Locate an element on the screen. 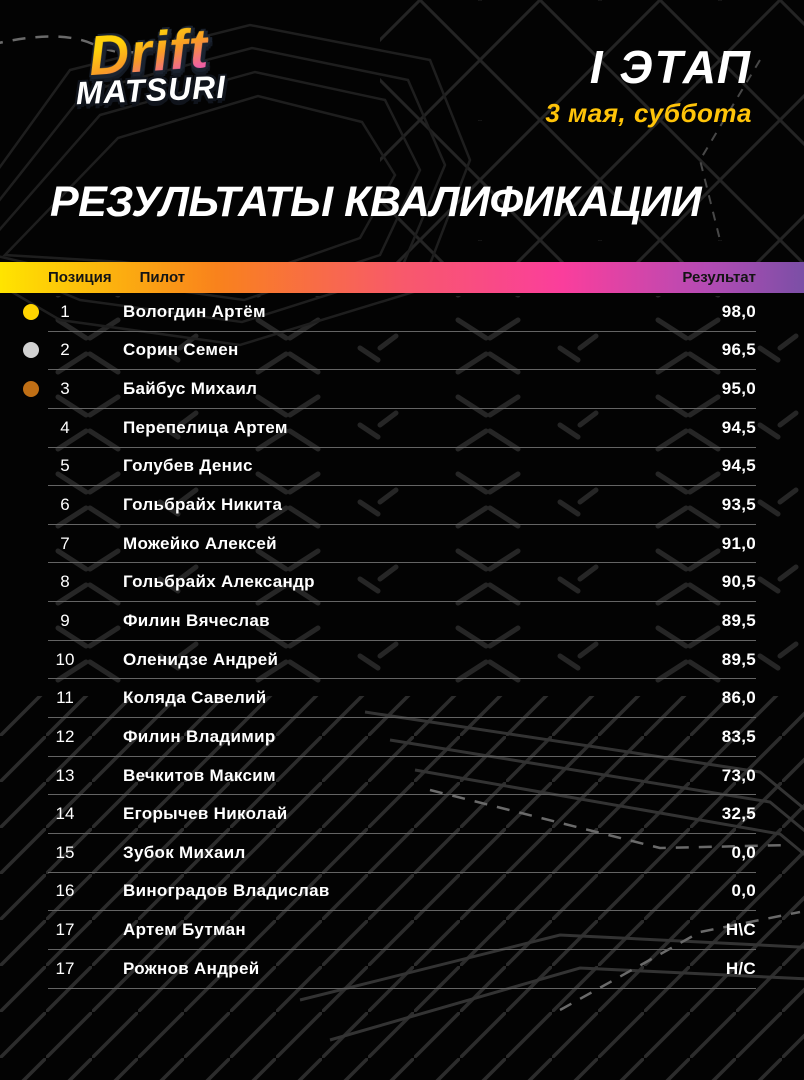  position-value: 15 is located at coordinates (65, 852).